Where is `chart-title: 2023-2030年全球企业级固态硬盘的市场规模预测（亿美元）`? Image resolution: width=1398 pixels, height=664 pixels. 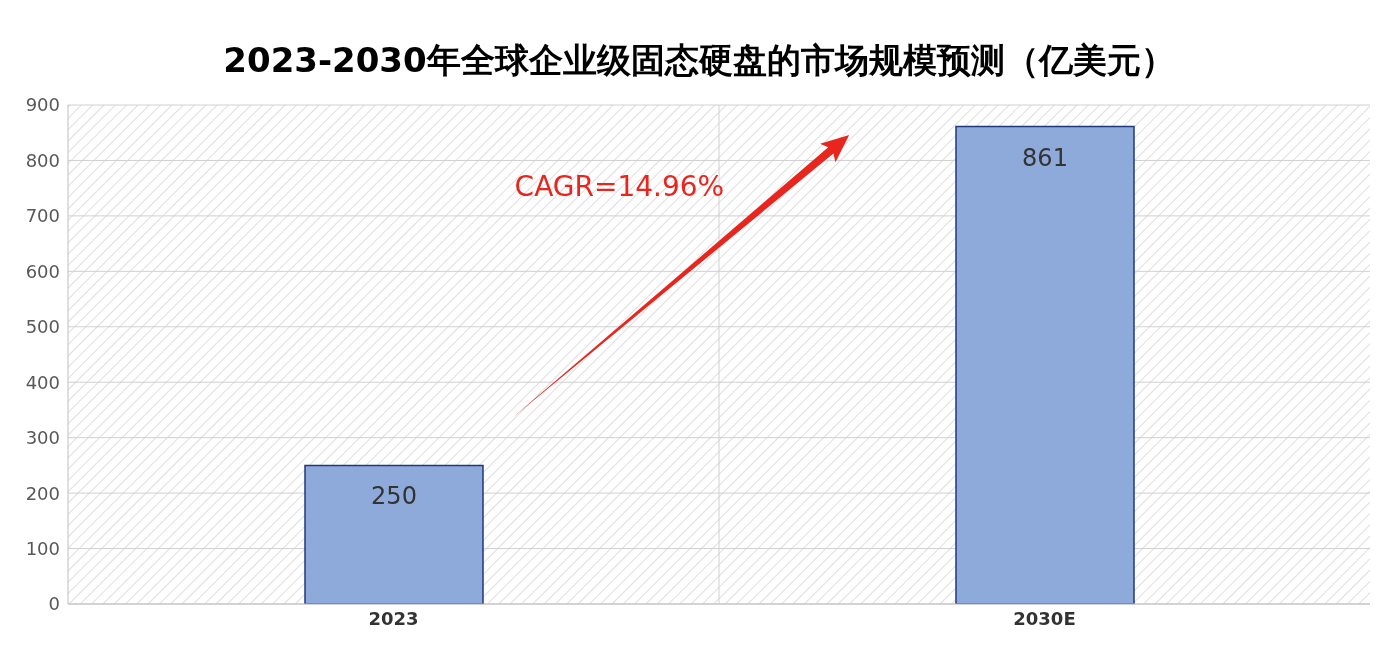 chart-title: 2023-2030年全球企业级固态硬盘的市场规模预测（亿美元） is located at coordinates (699, 60).